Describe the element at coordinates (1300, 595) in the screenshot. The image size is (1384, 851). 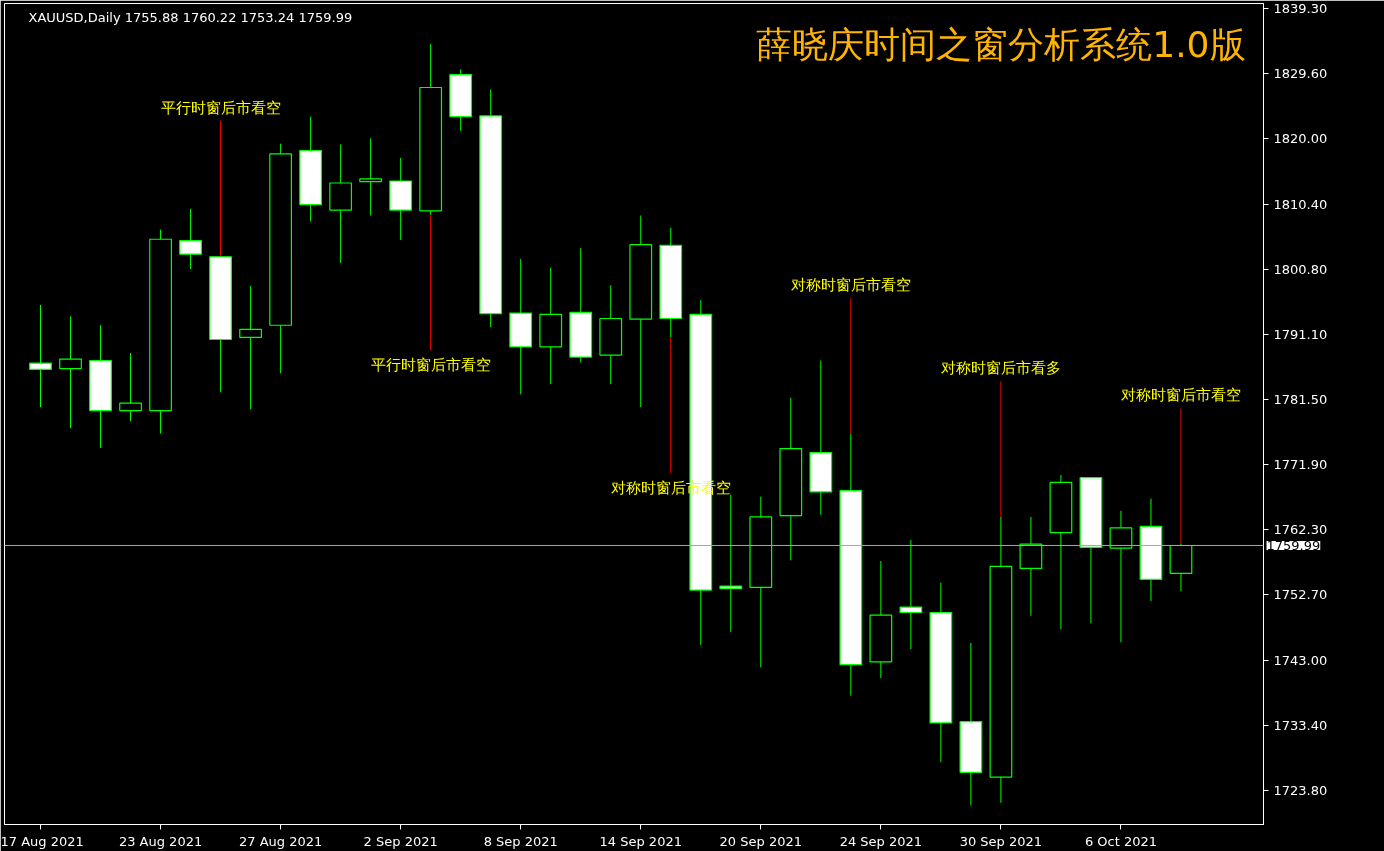
I see `y-tick-label: 1752.70` at that location.